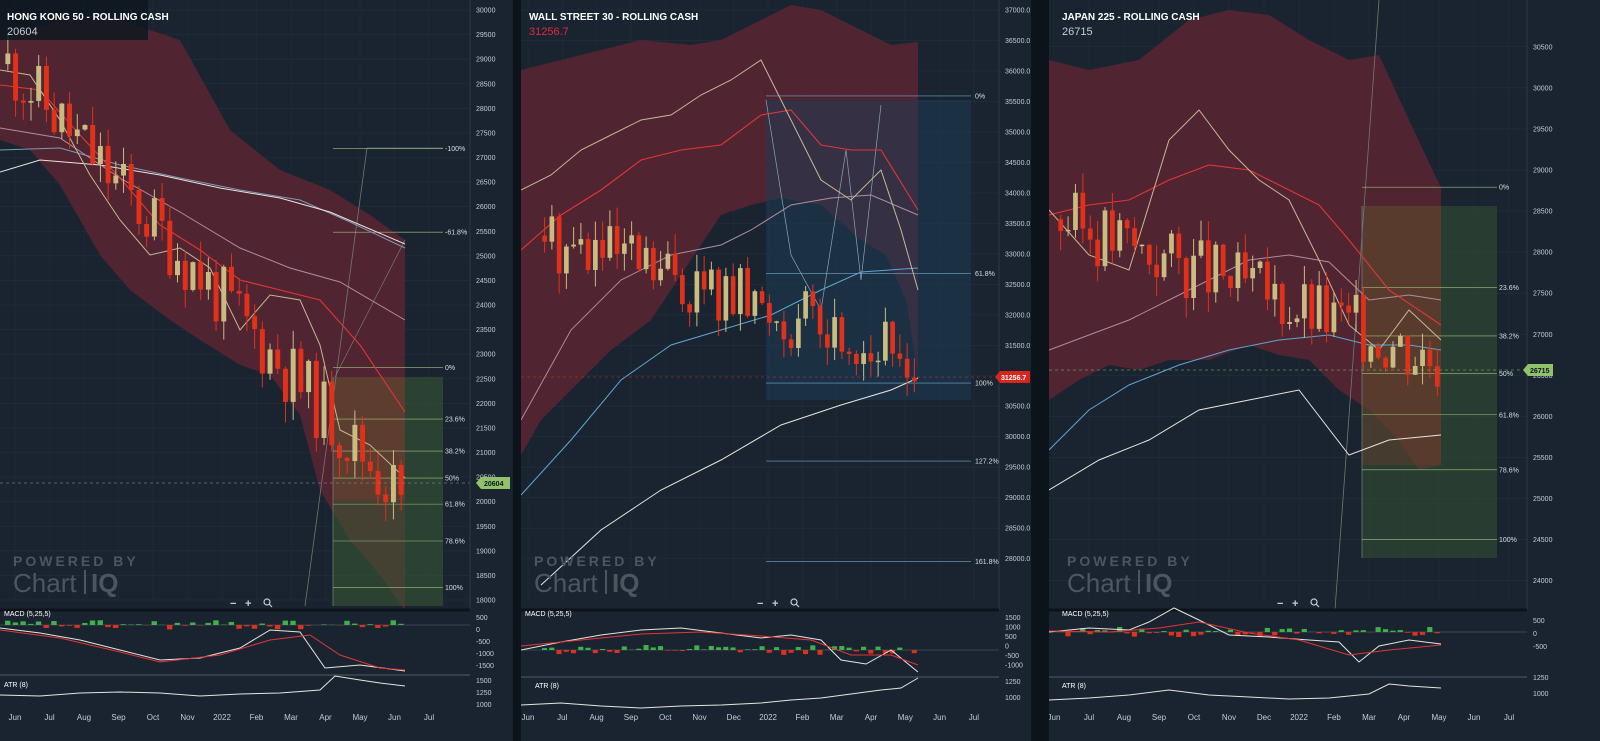 Image resolution: width=1600 pixels, height=741 pixels. What do you see at coordinates (486, 281) in the screenshot?
I see `price-tick-label: 24500` at bounding box center [486, 281].